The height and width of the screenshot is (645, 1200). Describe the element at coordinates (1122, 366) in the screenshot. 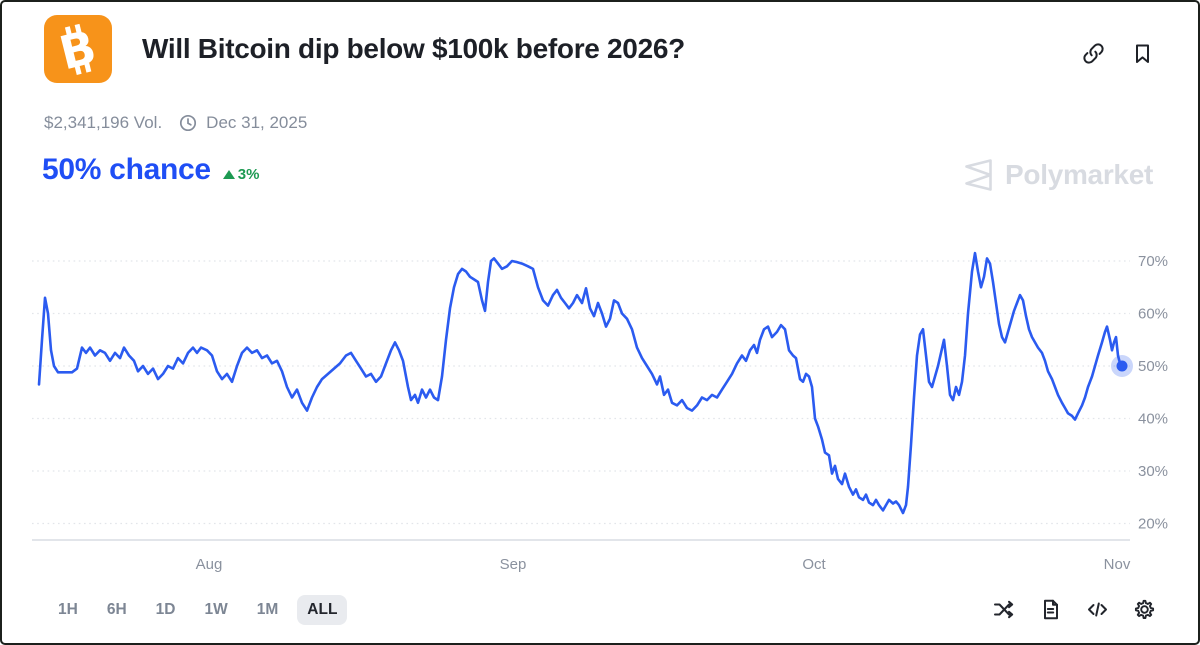

I see `current-point-dot` at that location.